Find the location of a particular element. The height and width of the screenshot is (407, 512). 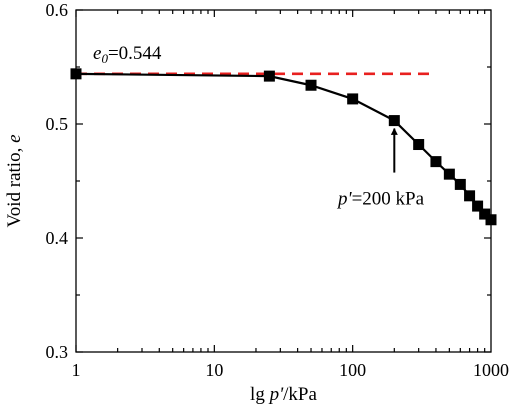

x-axis-label-var: p' is located at coordinates (276, 394).